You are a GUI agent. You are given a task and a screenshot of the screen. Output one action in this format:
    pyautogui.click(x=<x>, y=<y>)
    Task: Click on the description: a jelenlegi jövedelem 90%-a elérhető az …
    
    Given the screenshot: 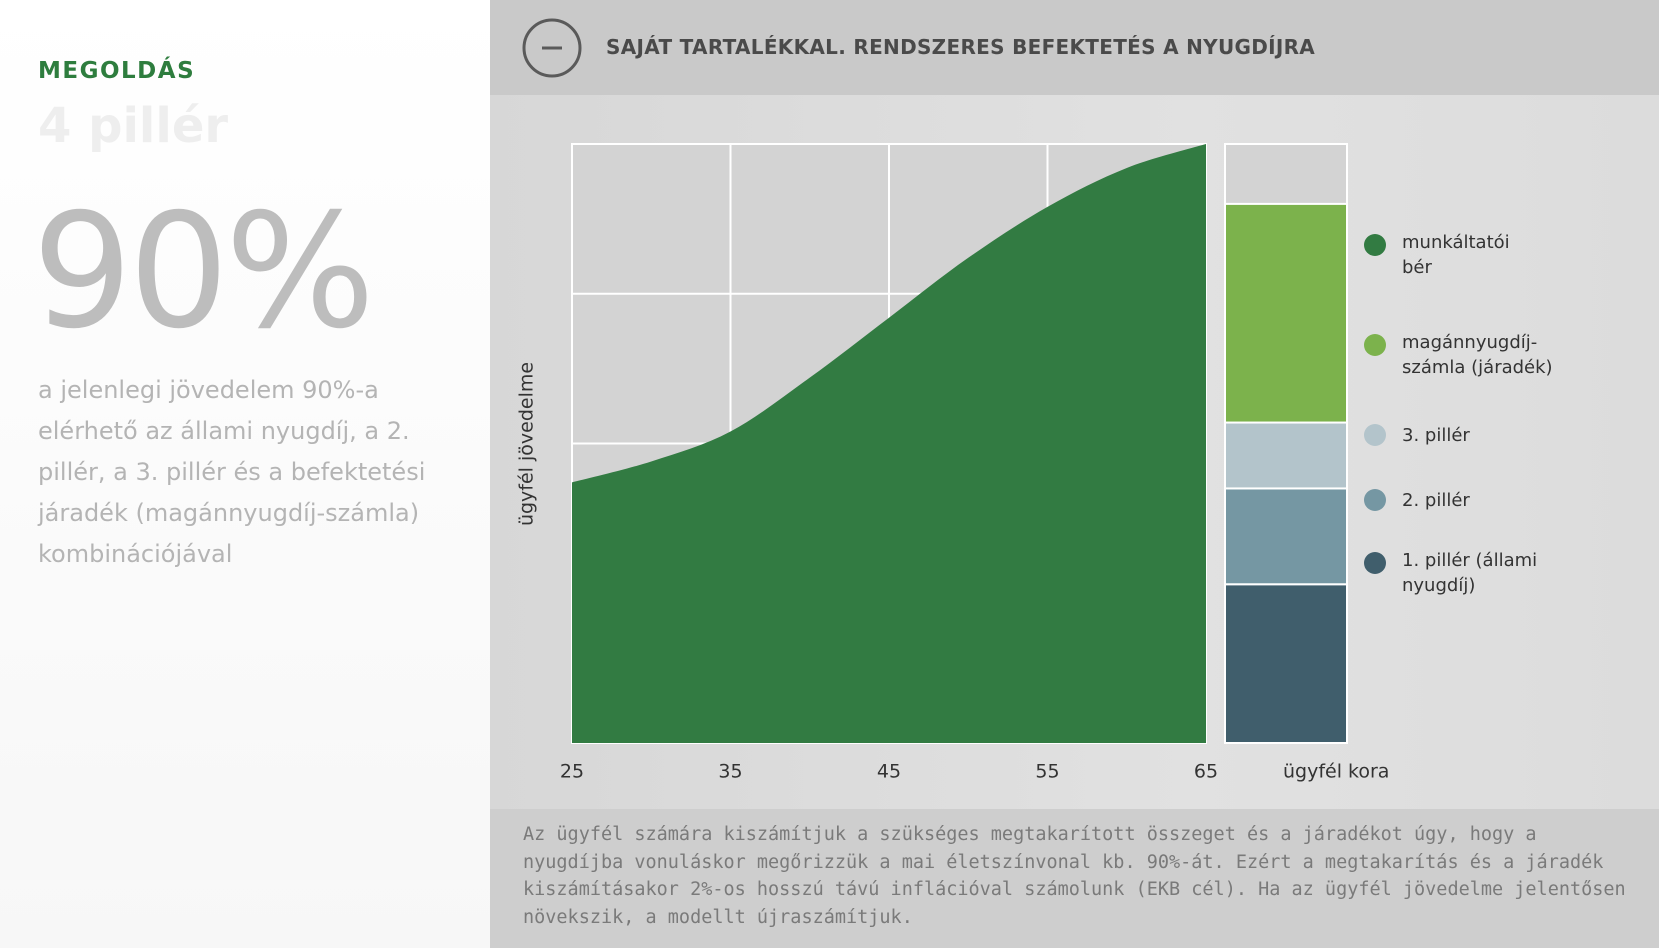 What is the action you would take?
    pyautogui.click(x=232, y=472)
    